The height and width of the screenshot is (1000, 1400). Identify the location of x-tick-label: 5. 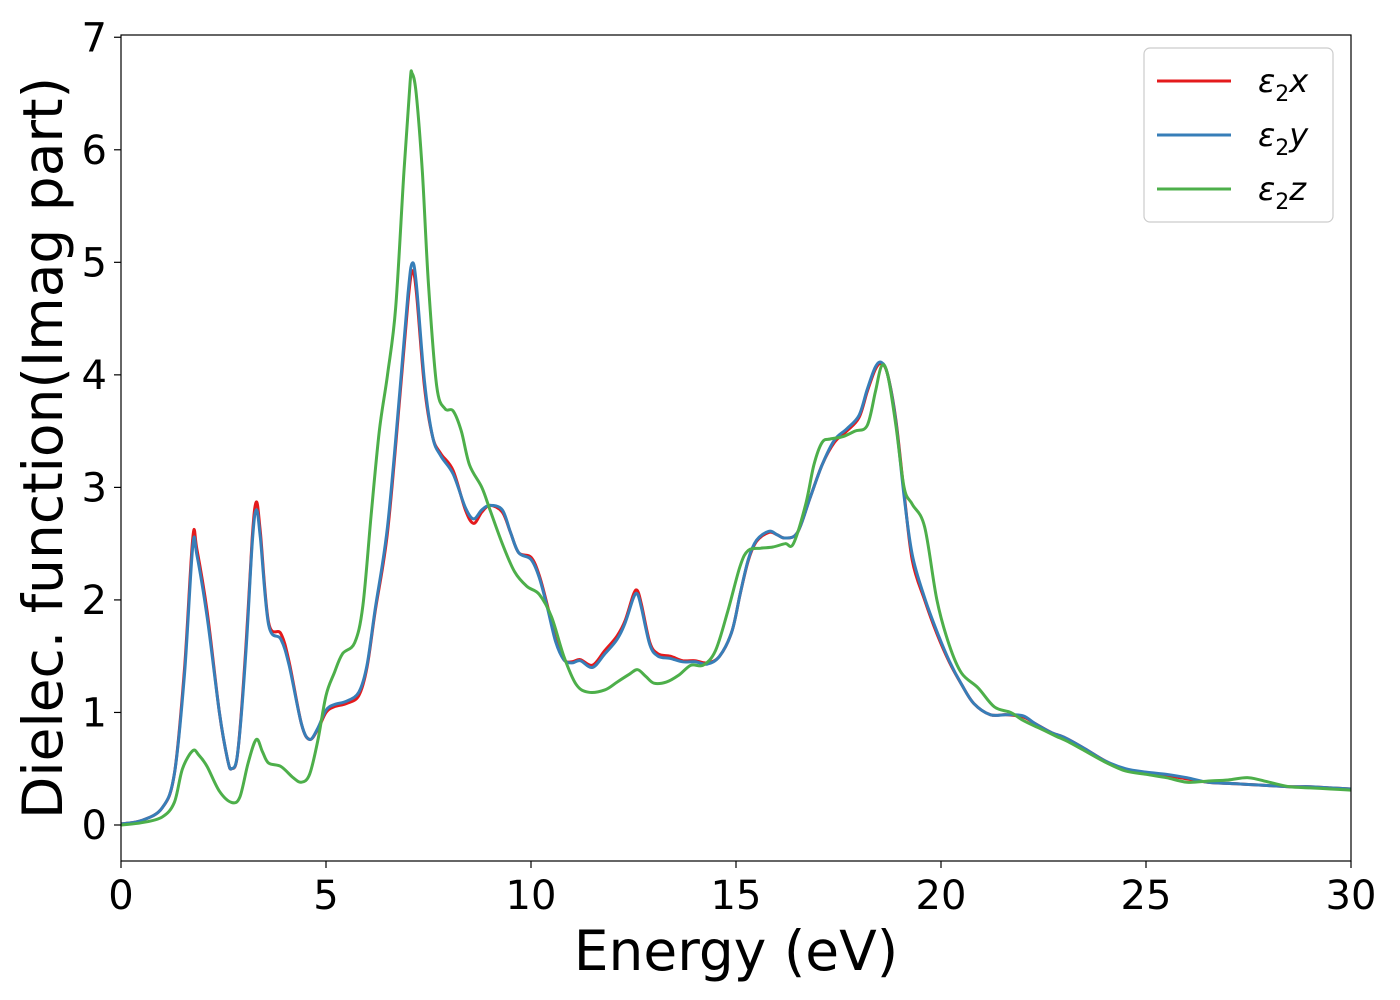
(325, 896).